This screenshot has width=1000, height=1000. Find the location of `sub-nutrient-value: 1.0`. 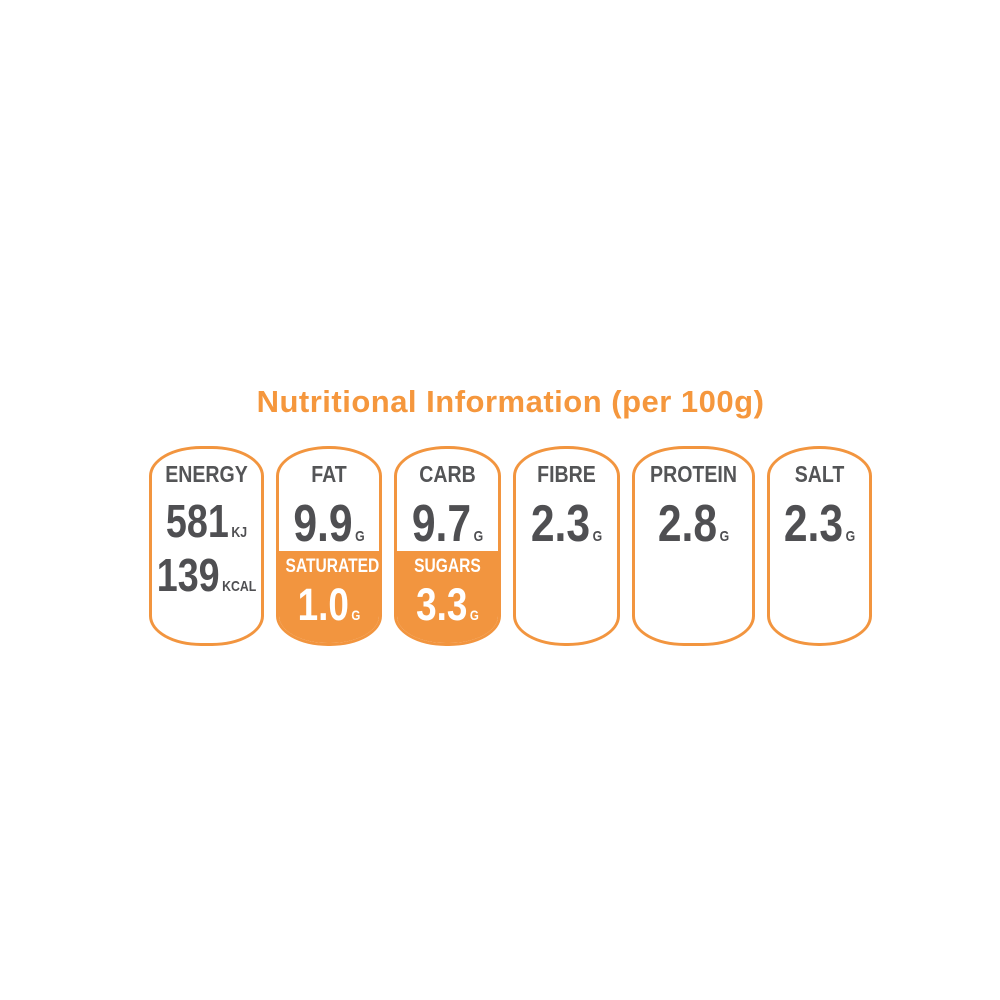

sub-nutrient-value: 1.0 is located at coordinates (323, 604).